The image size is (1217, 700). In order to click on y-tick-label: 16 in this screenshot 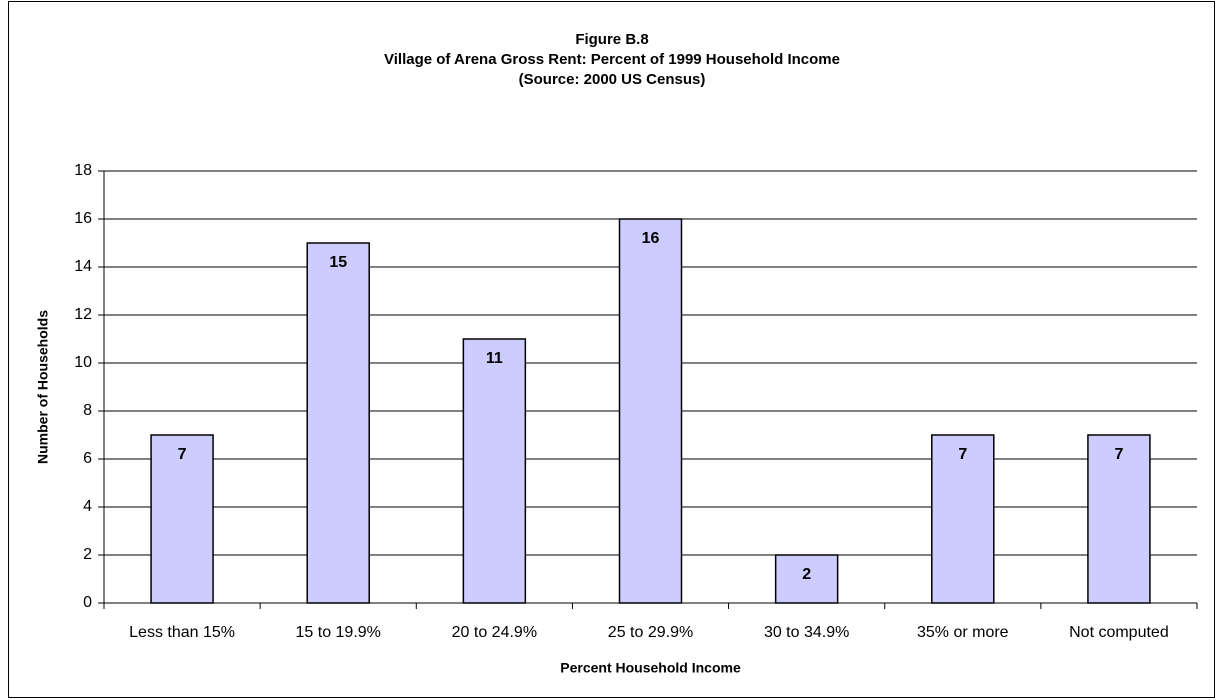, I will do `click(83, 218)`.